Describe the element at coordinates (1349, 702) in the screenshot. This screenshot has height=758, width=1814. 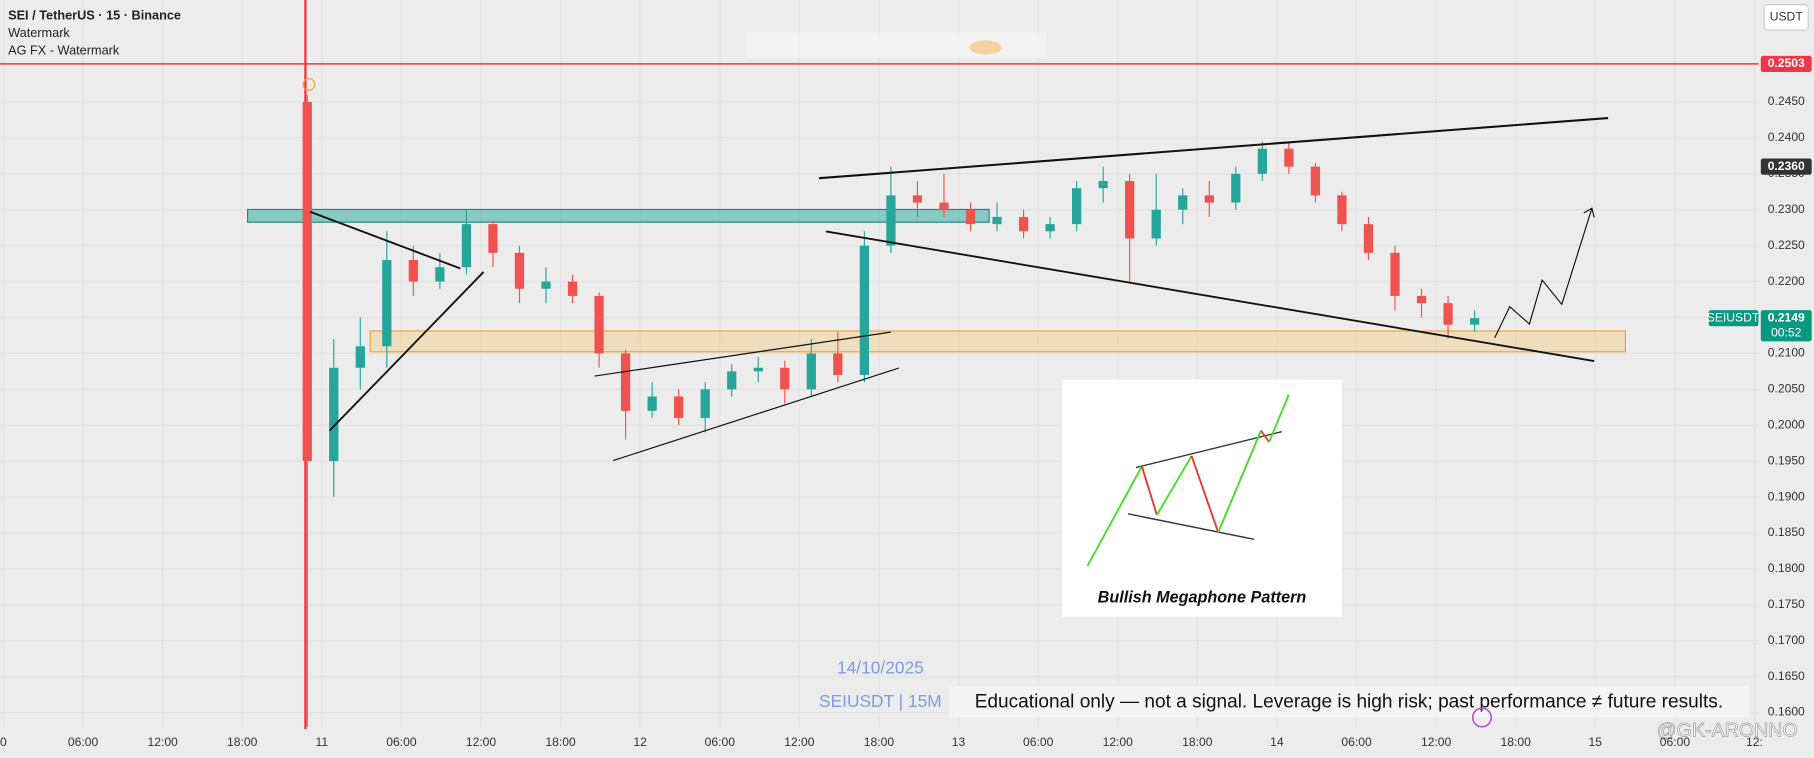
I see `disclaimer-box` at that location.